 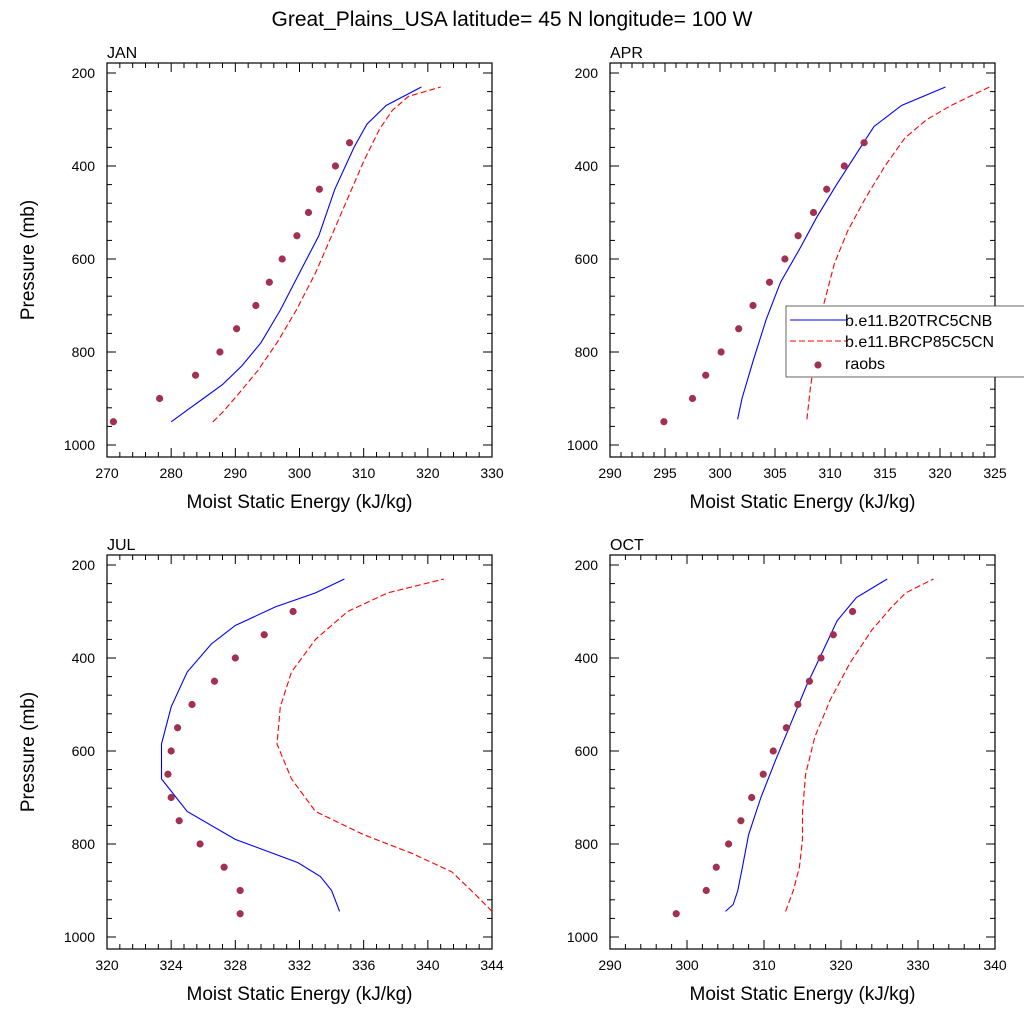 What do you see at coordinates (300, 965) in the screenshot?
I see `x-tick-label: 332` at bounding box center [300, 965].